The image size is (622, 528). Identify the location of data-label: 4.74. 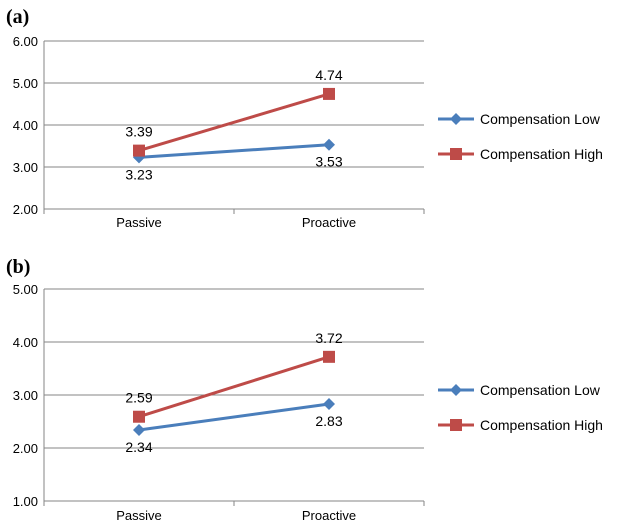
(328, 75).